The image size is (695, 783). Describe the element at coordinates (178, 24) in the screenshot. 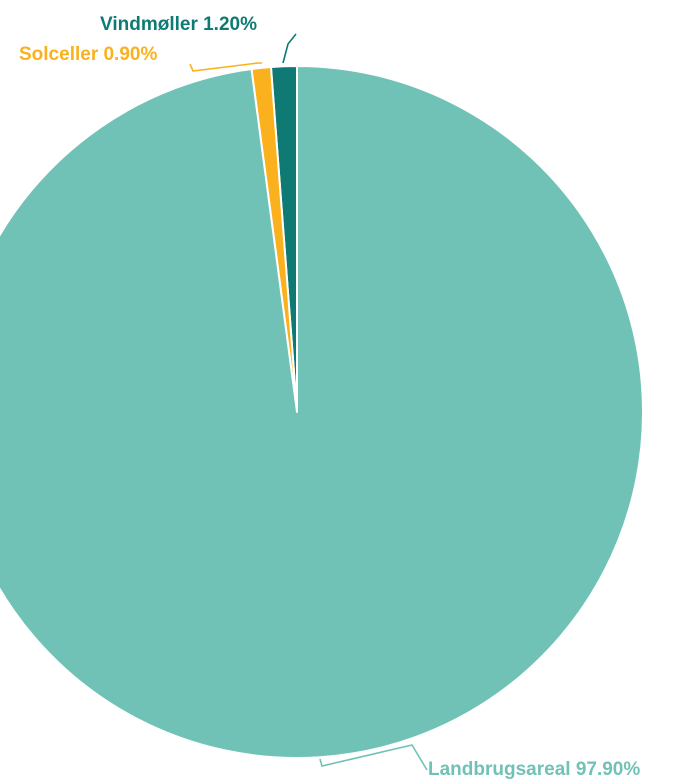

I see `slice-label-vindmoller: Vindmøller 1.20%` at that location.